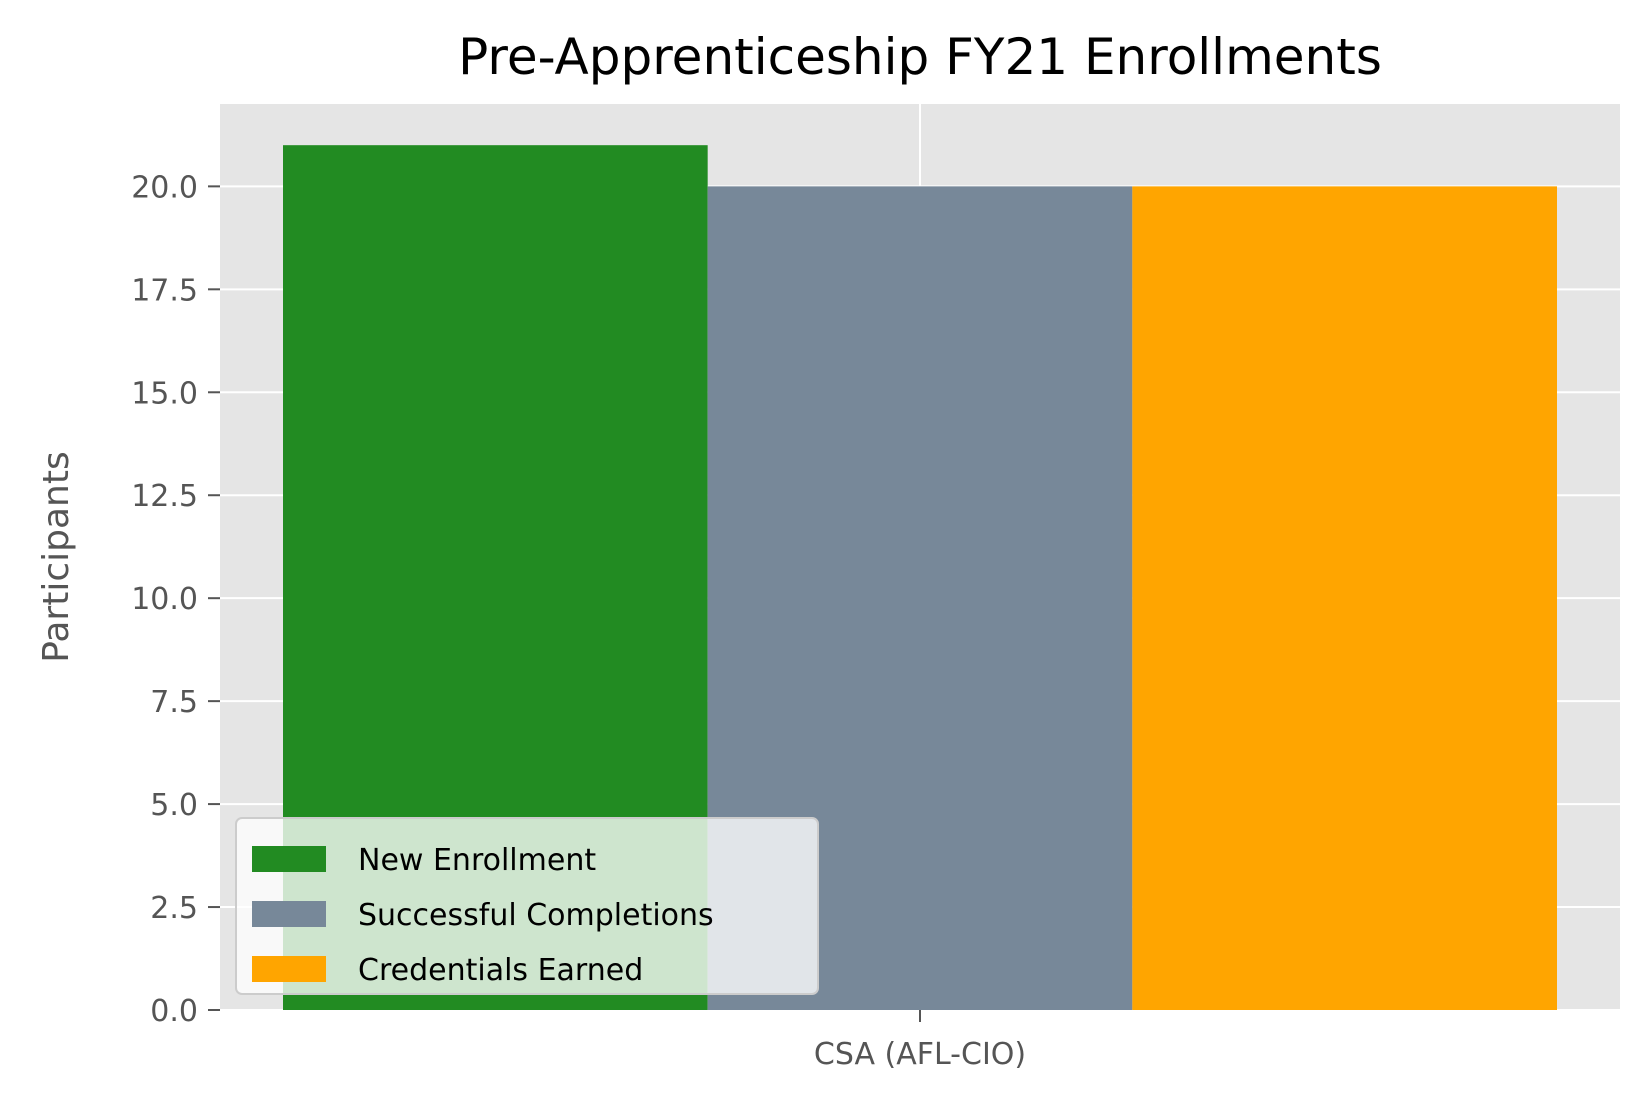 This screenshot has width=1641, height=1106. What do you see at coordinates (164, 496) in the screenshot?
I see `y-tick-label: 12.5` at bounding box center [164, 496].